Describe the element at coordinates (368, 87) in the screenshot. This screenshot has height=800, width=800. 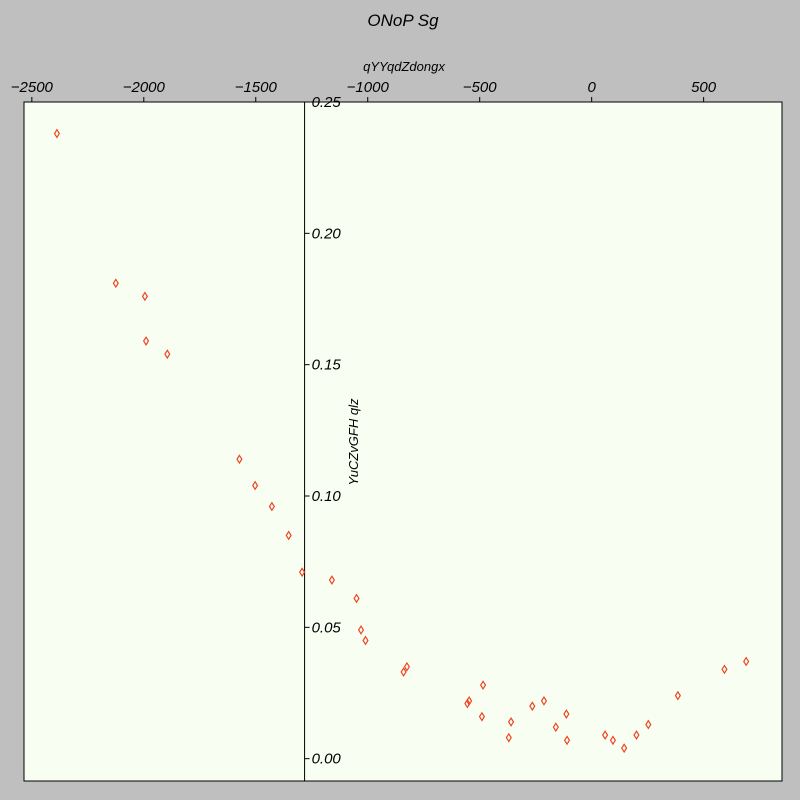
I see `x-tick-label: −1000` at that location.